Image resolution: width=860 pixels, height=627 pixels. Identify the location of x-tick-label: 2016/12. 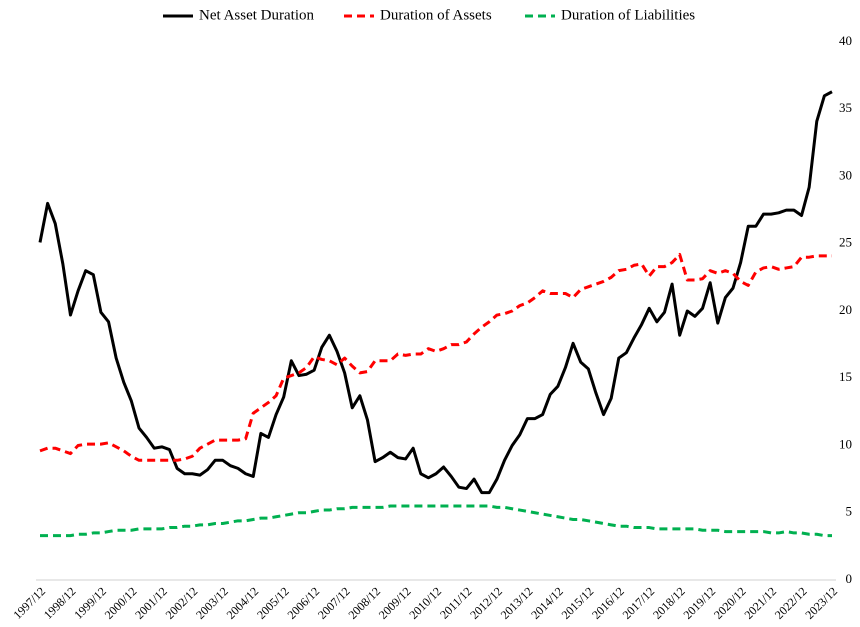
(608, 603).